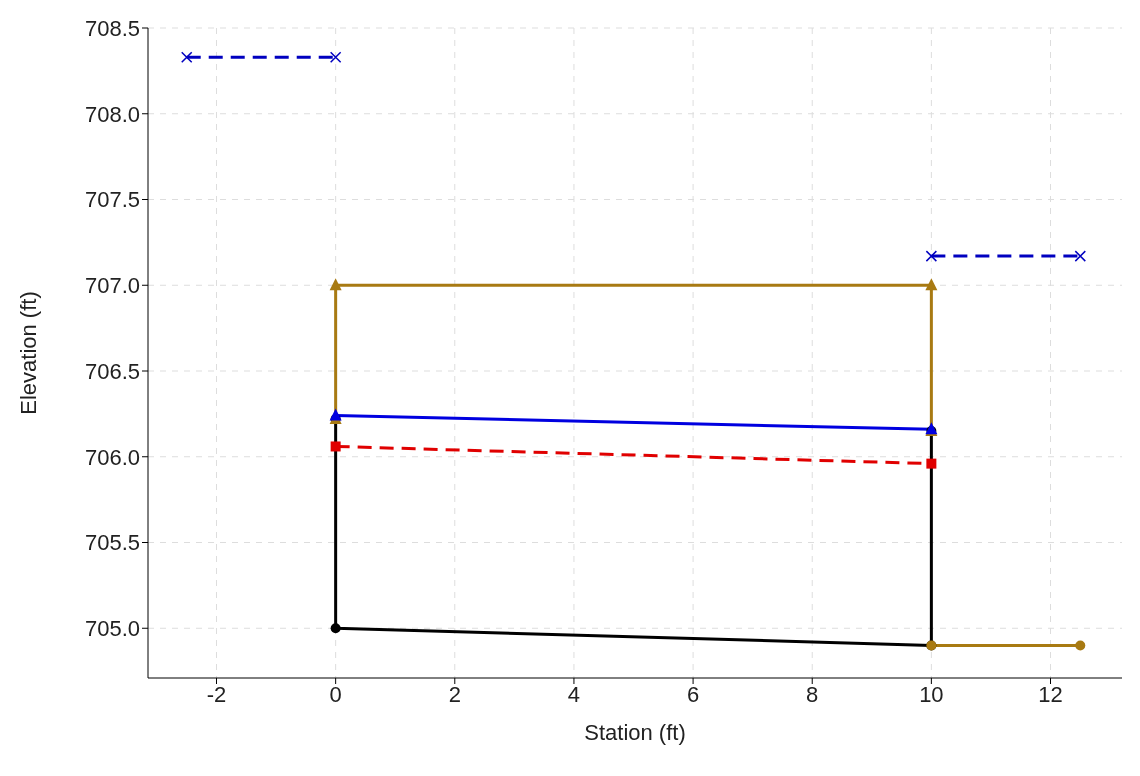 The height and width of the screenshot is (776, 1140). What do you see at coordinates (454, 694) in the screenshot?
I see `x-tick-label: 2` at bounding box center [454, 694].